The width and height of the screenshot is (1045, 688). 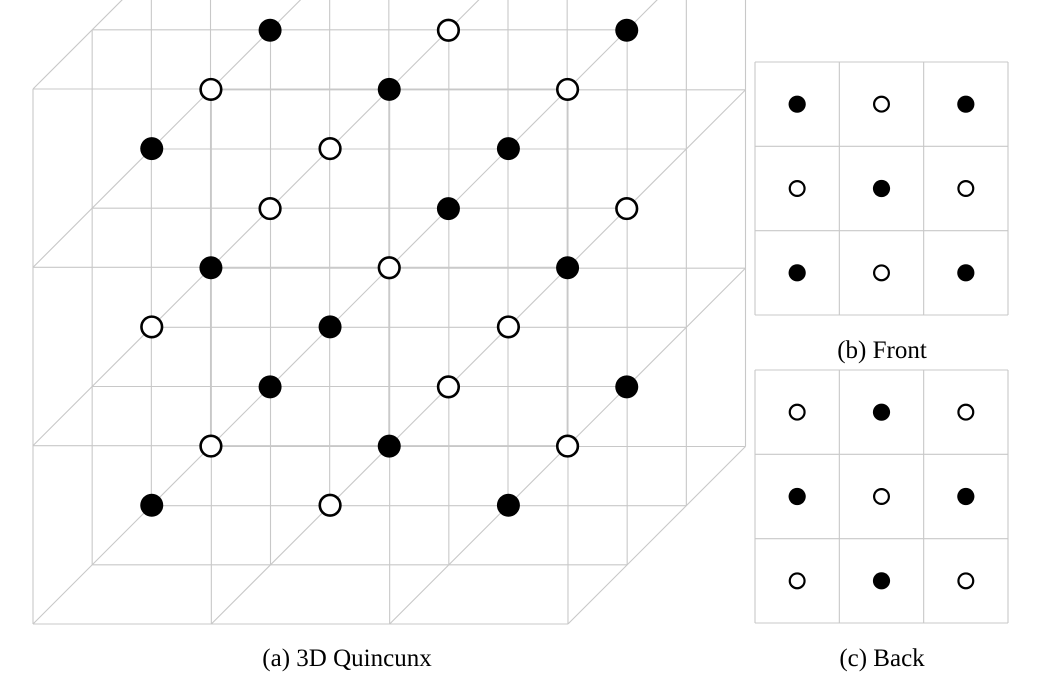 I want to click on caption-back: (c) Back, so click(x=882, y=658).